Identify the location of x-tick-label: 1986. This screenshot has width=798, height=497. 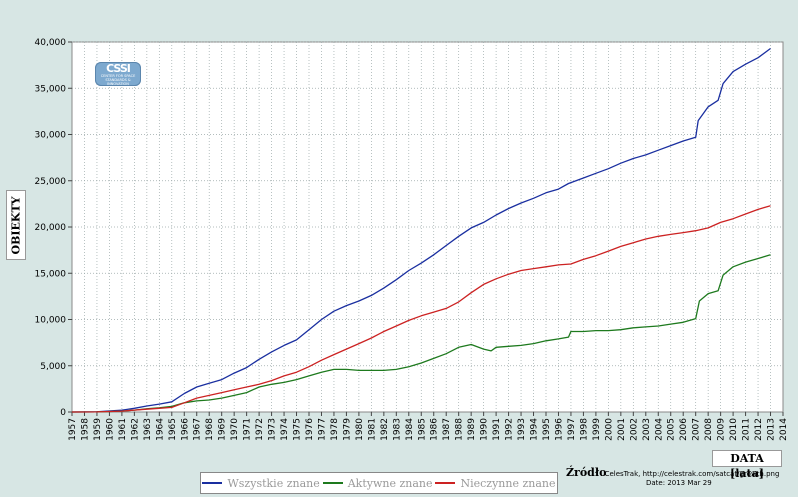
(435, 429).